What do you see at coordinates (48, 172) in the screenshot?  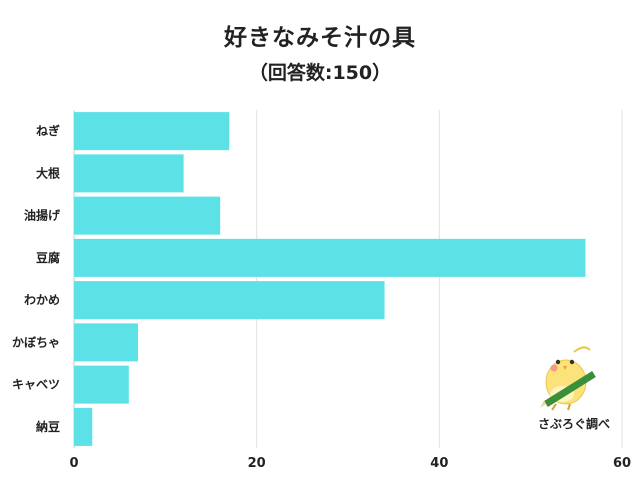 I see `category-label: 大根` at bounding box center [48, 172].